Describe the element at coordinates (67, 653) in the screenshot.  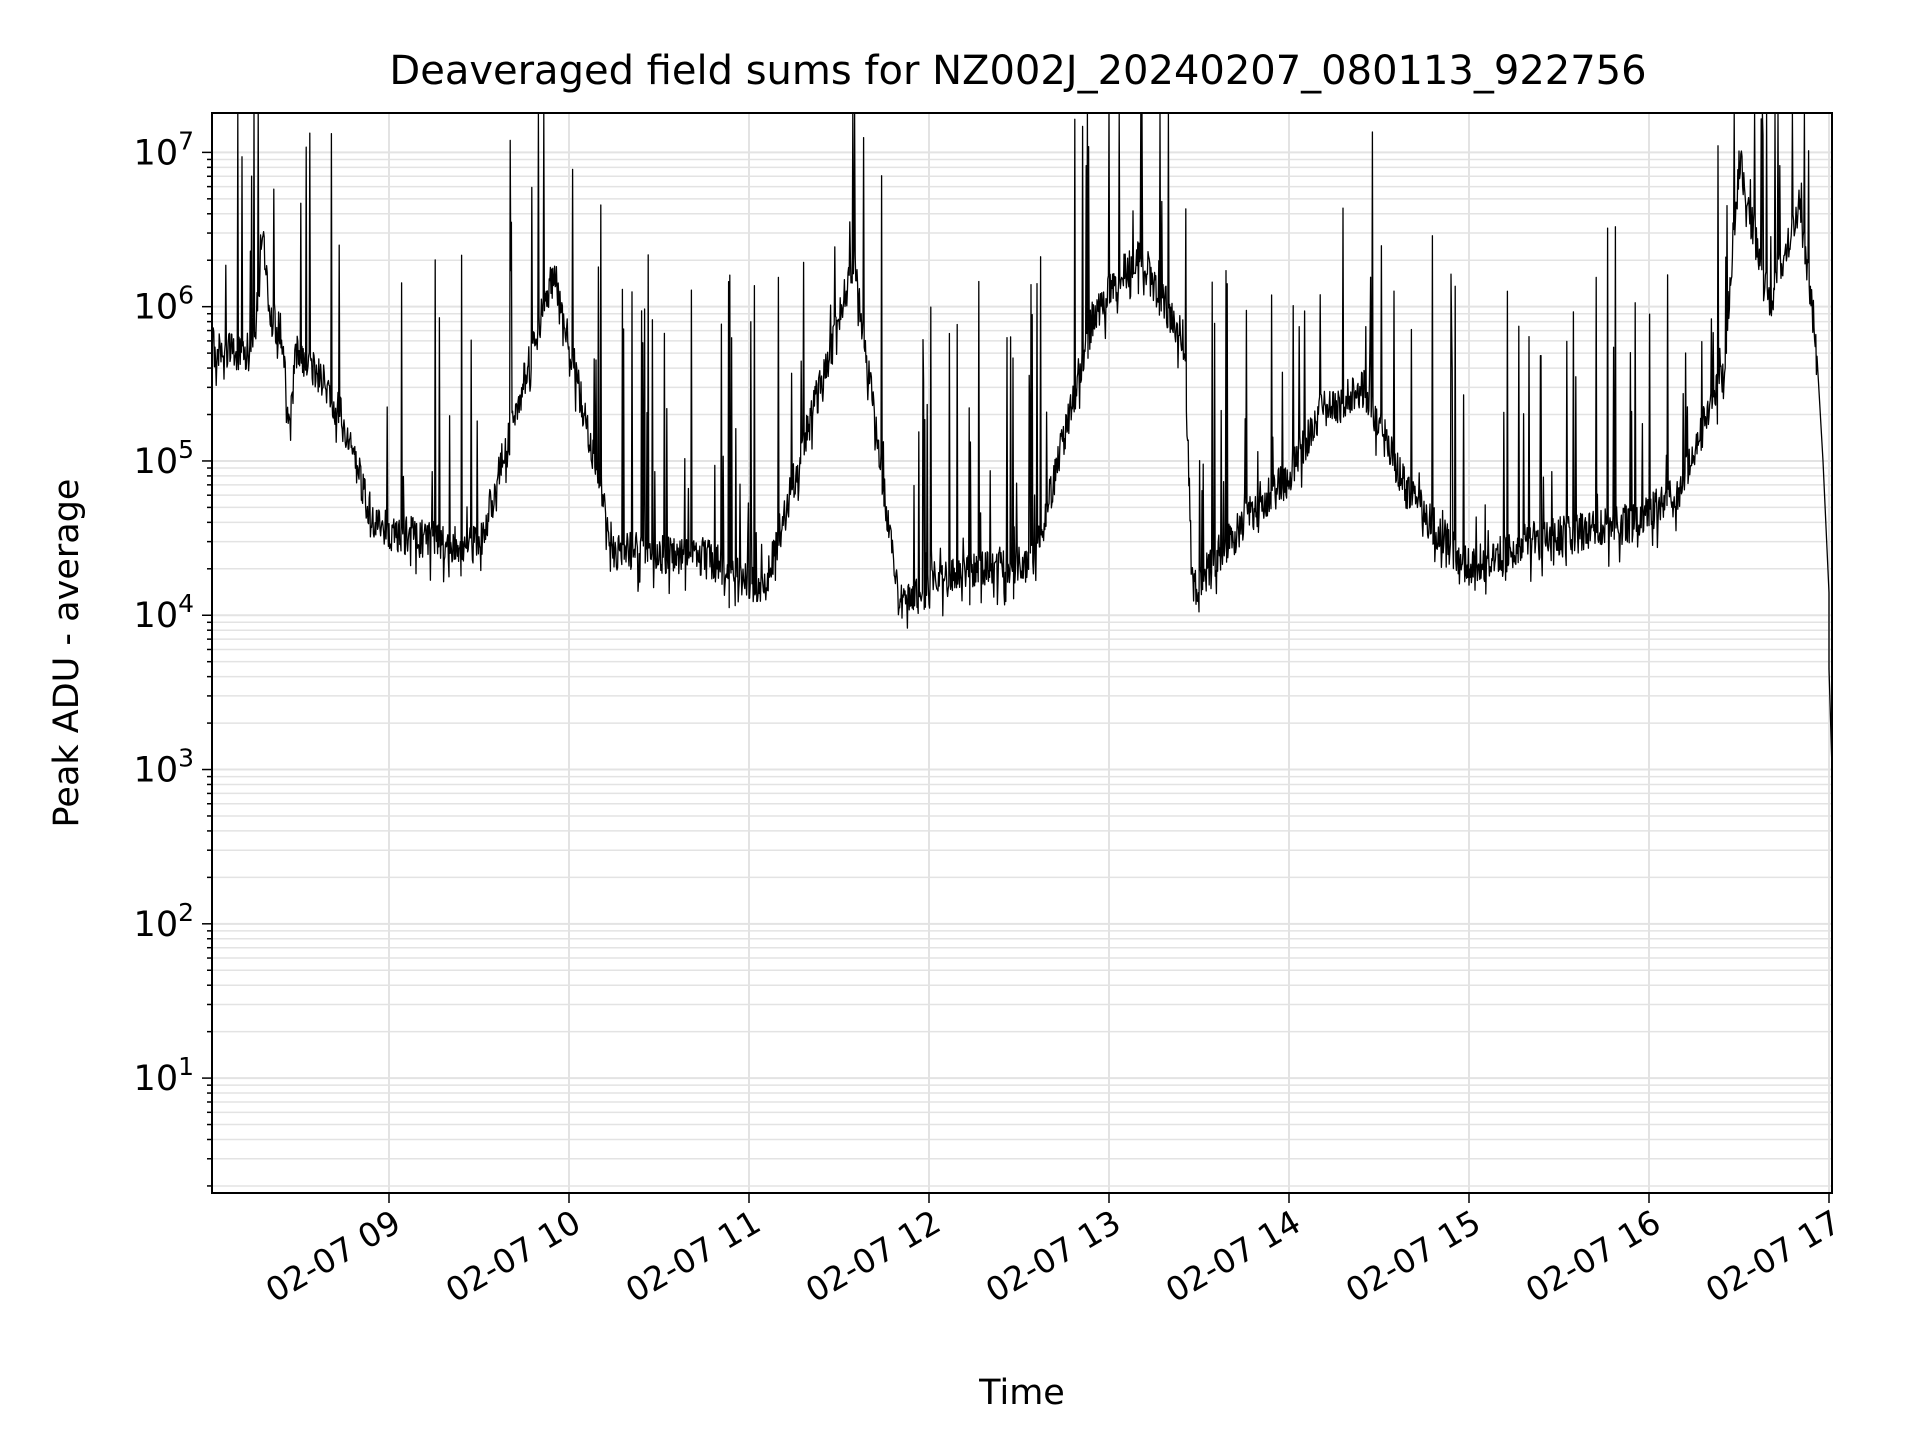
I see `y-axis-label: Peak ADU - average` at that location.